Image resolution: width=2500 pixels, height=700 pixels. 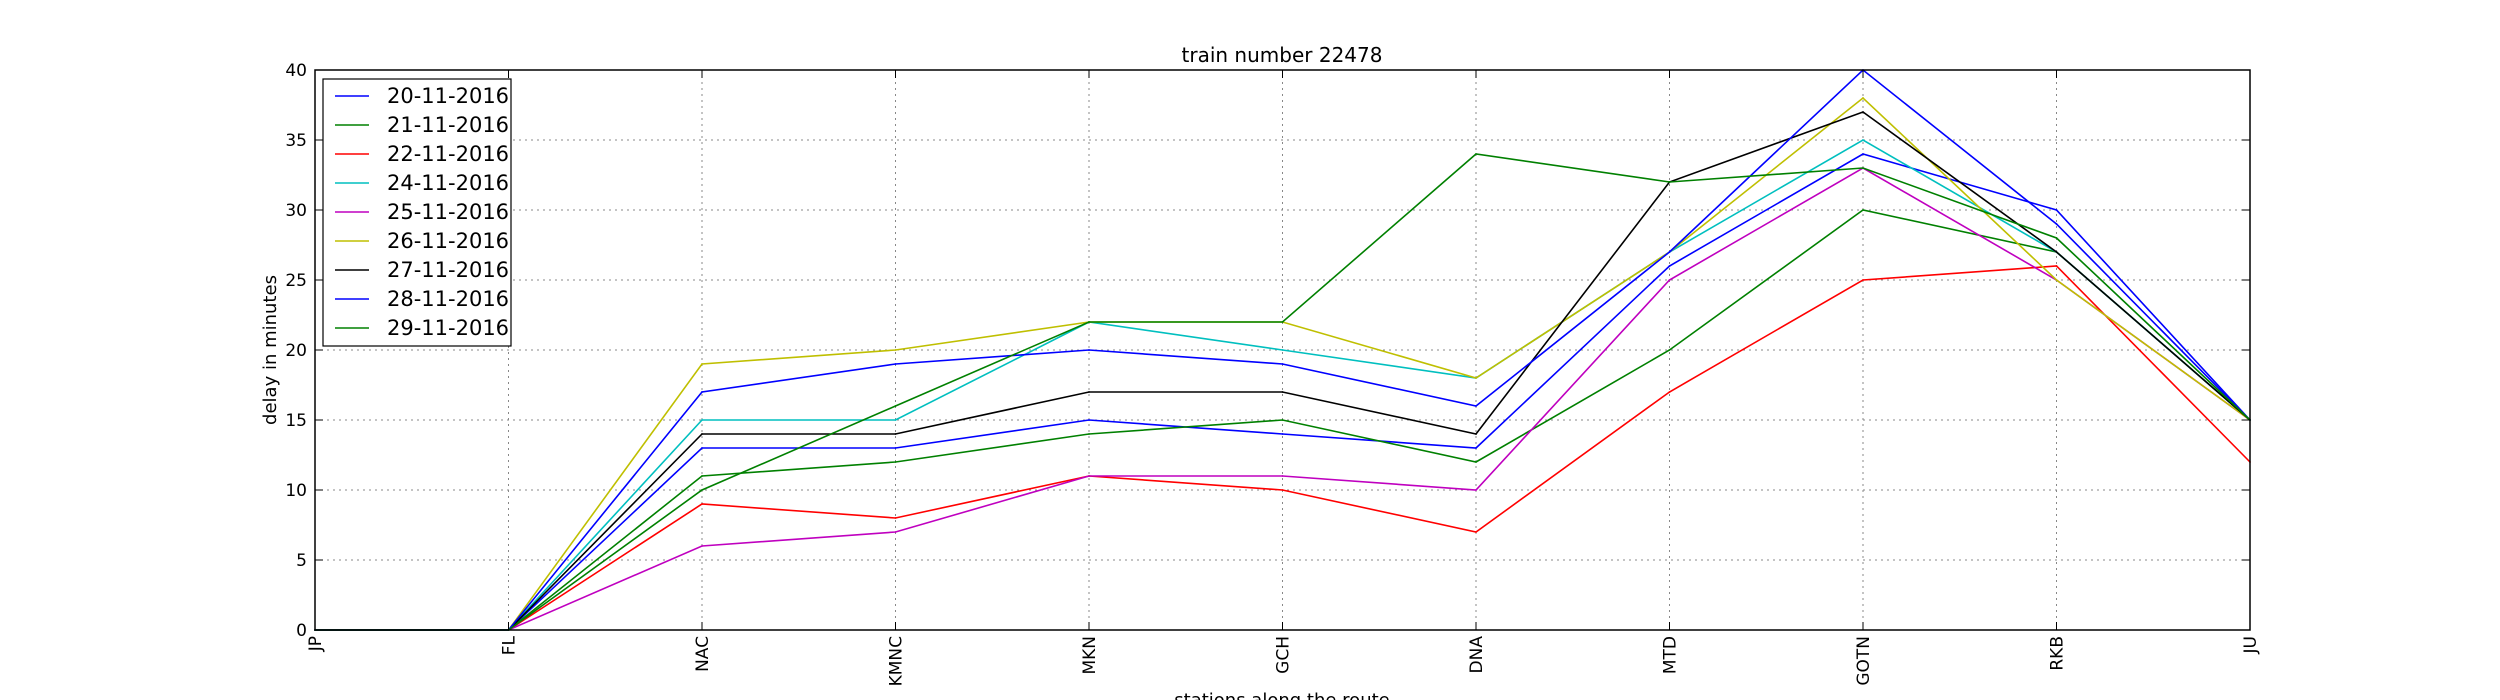 I want to click on x-tick-label: MKN, so click(x=1090, y=655).